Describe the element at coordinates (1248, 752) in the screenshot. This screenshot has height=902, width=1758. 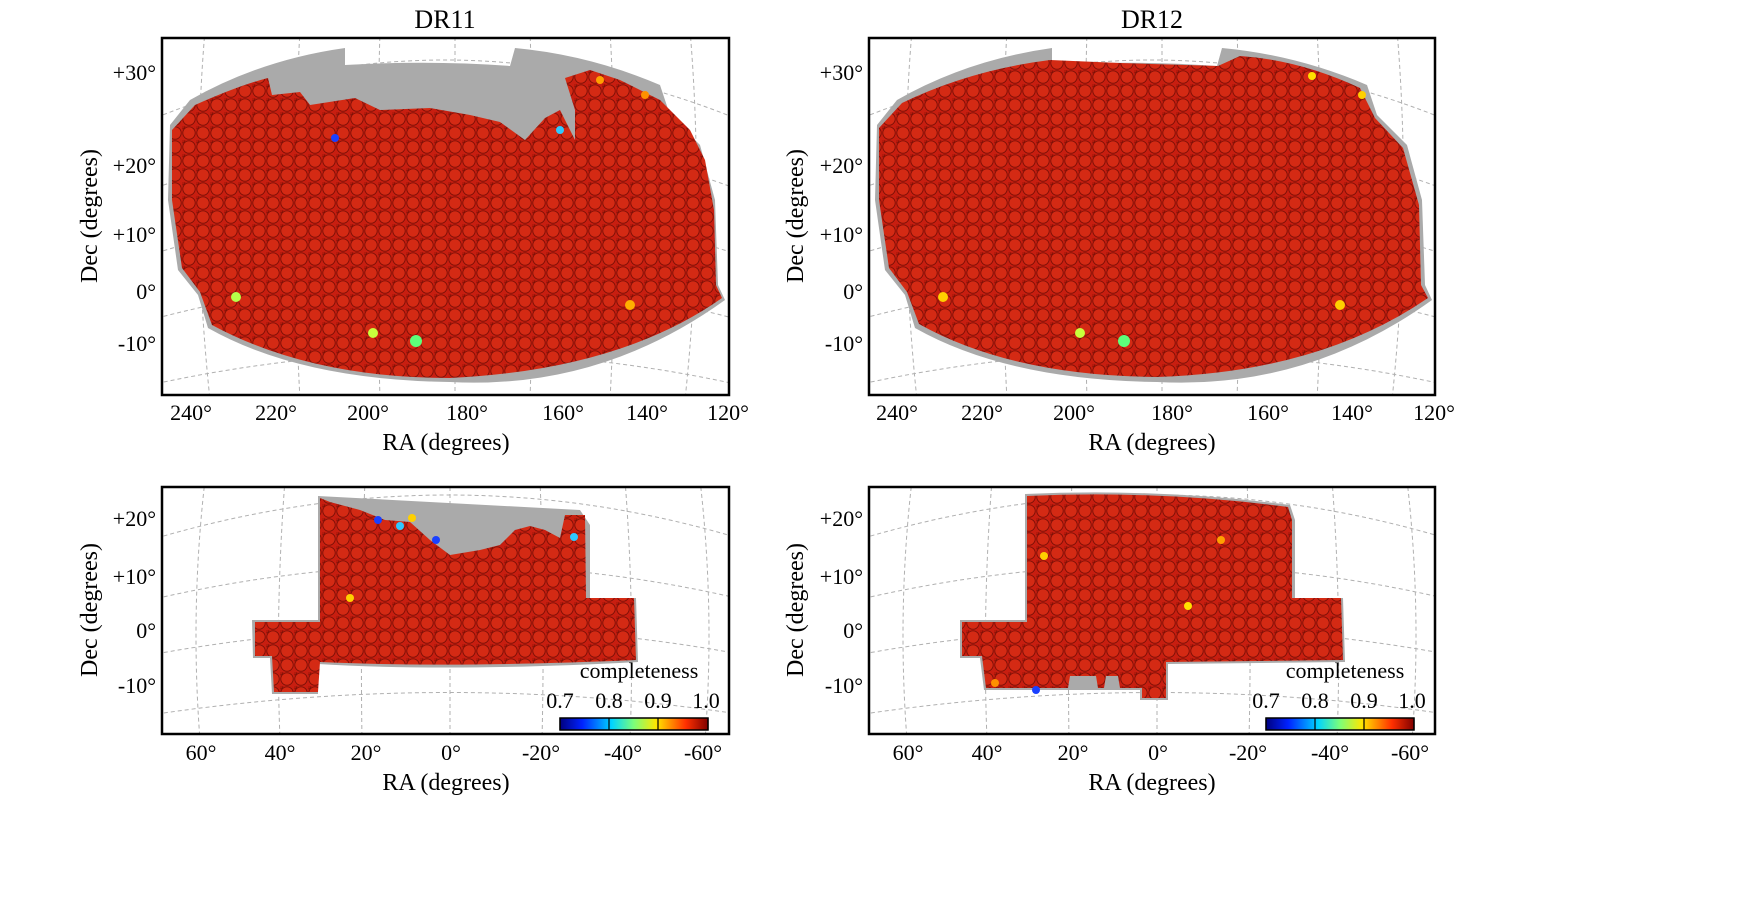
I see `x-tick-label: -20°` at that location.